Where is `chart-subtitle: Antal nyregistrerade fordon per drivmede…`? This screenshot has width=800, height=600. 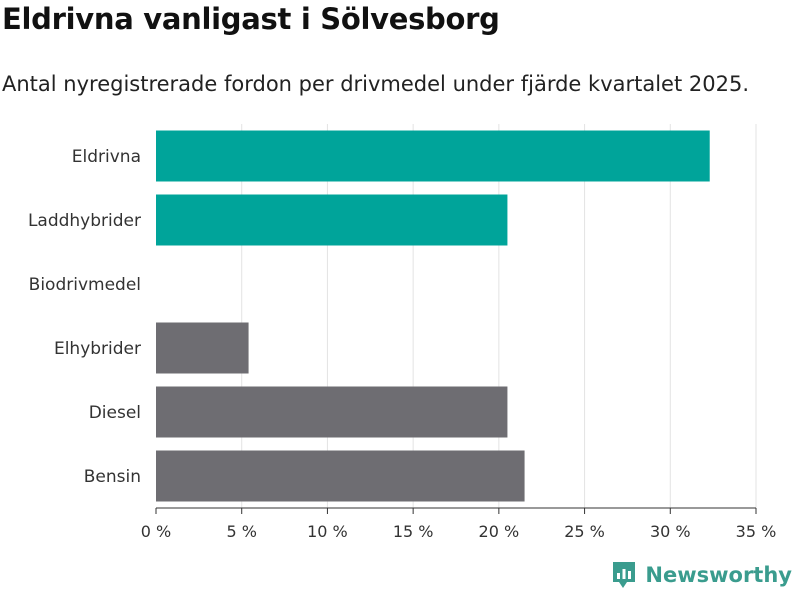
chart-subtitle: Antal nyregistrerade fordon per drivmede… is located at coordinates (376, 84).